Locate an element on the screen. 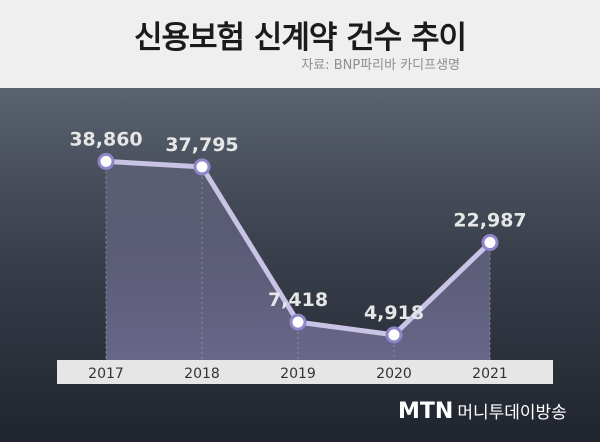 This screenshot has width=600, height=442. x-axis-ticks: 2017 2018 2019 2020 2021 is located at coordinates (298, 374).